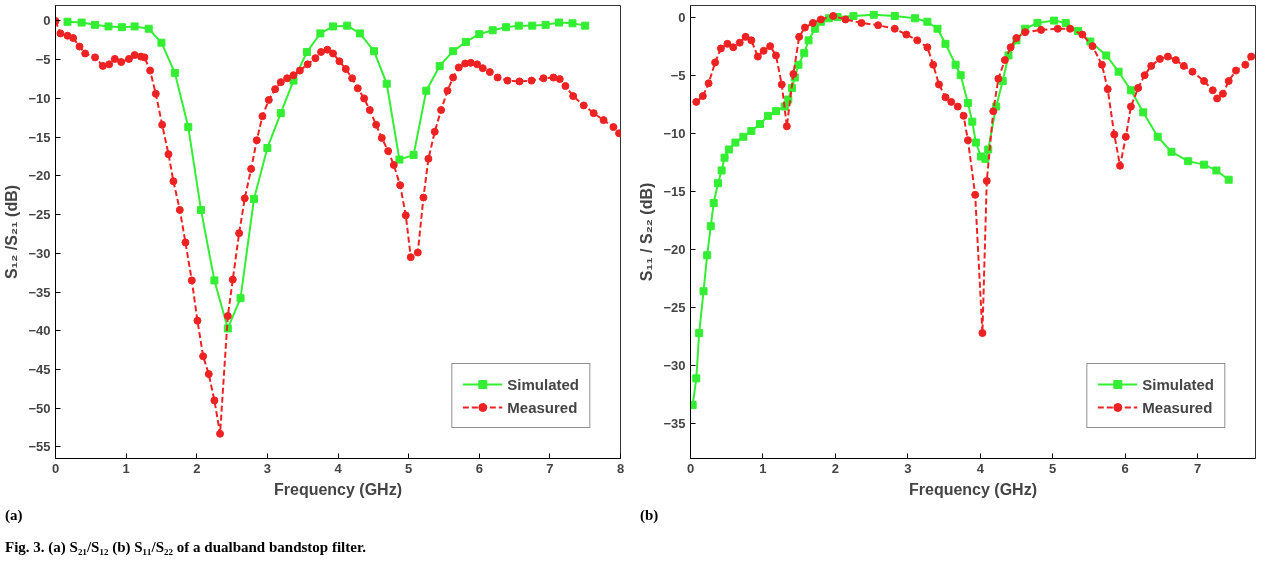  Describe the element at coordinates (14, 515) in the screenshot. I see `text: (a)` at that location.